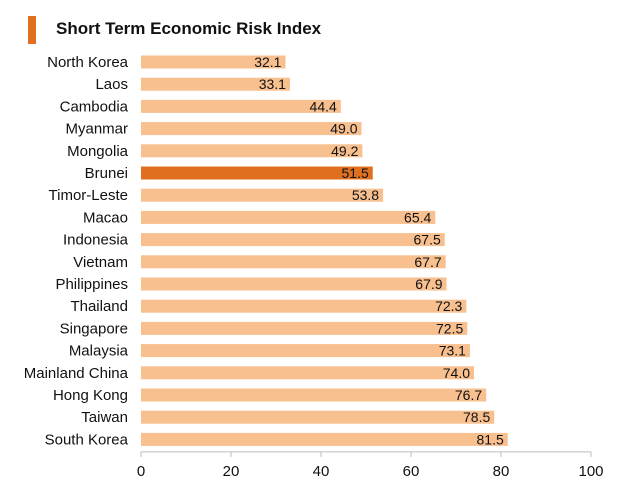 The width and height of the screenshot is (634, 489). Describe the element at coordinates (96, 240) in the screenshot. I see `category-label: Indonesia` at that location.